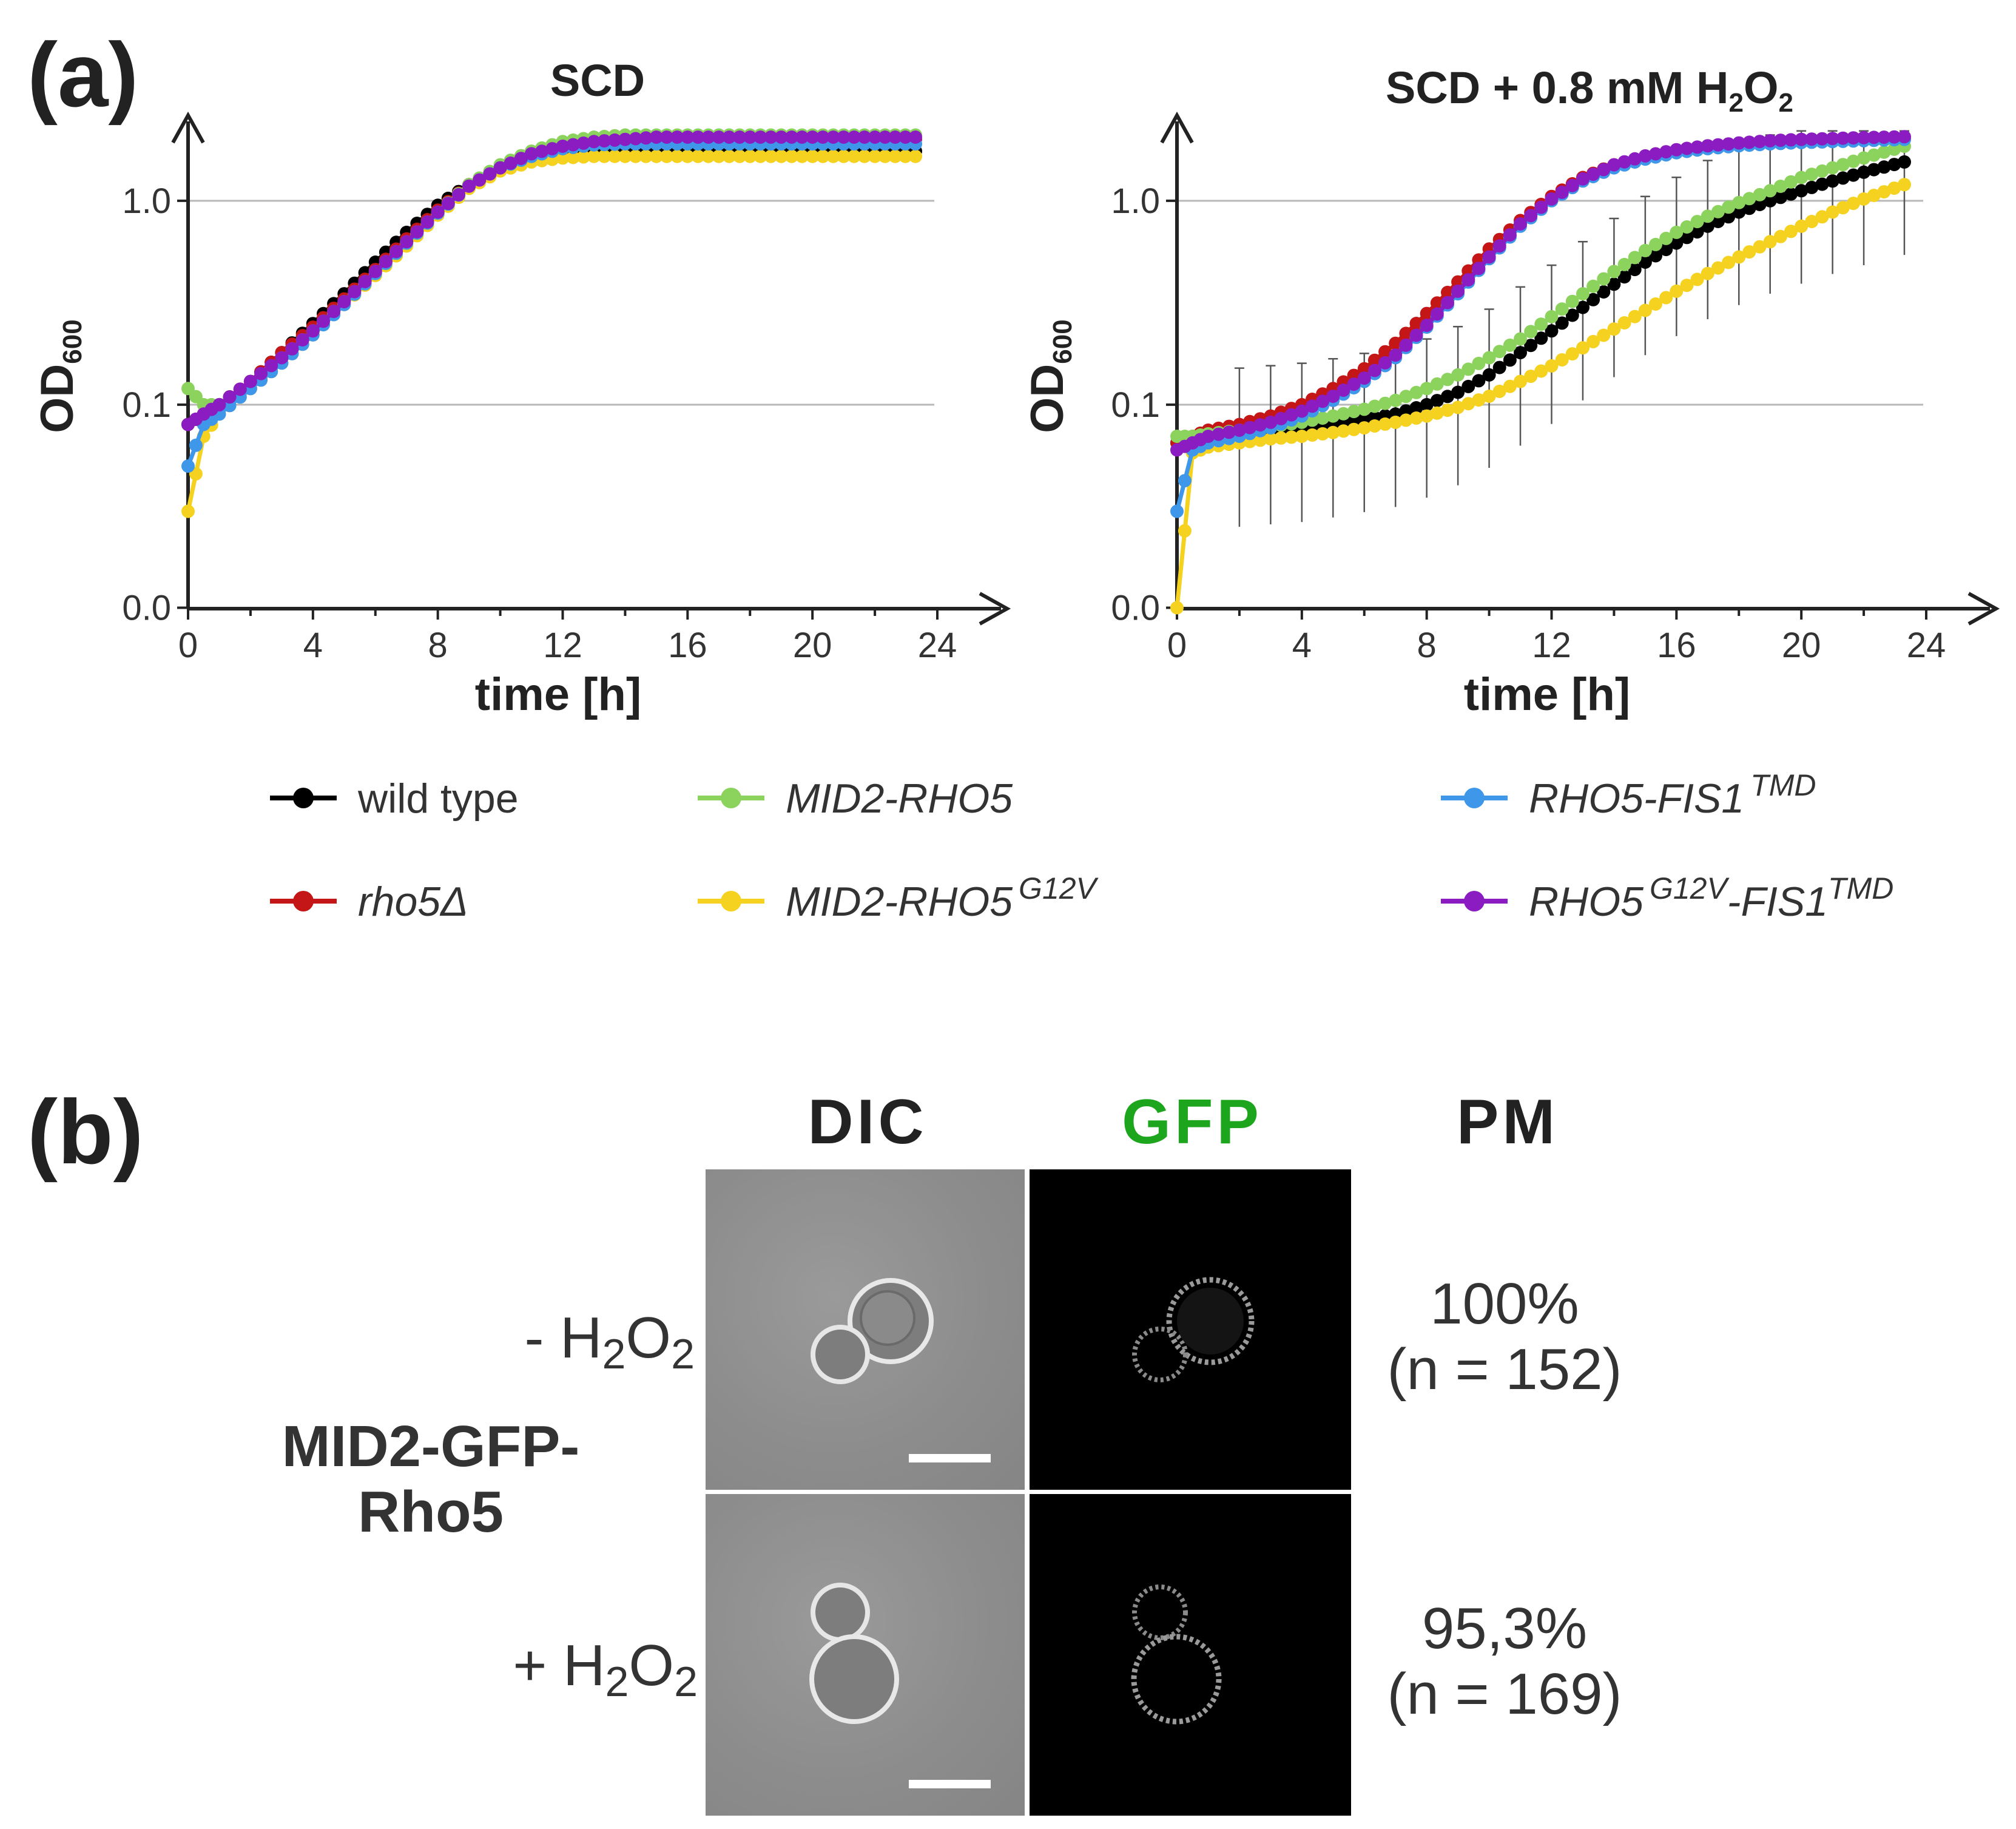  What do you see at coordinates (60, 376) in the screenshot?
I see `svg-text: OD600` at bounding box center [60, 376].